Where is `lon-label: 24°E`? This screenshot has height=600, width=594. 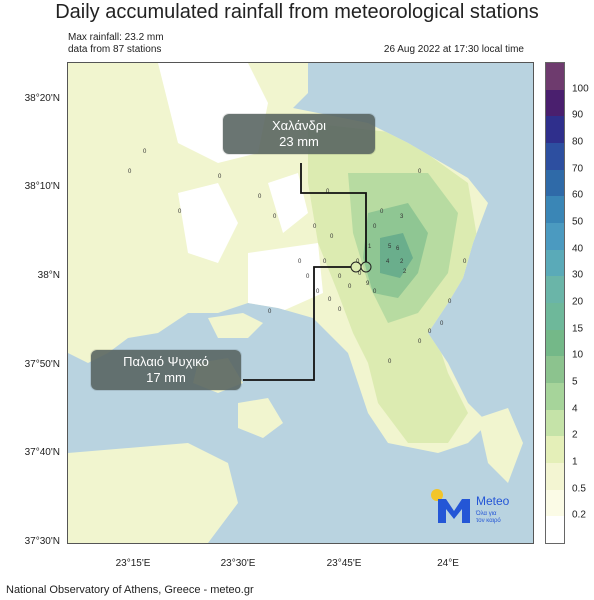 lon-label: 24°E is located at coordinates (448, 563).